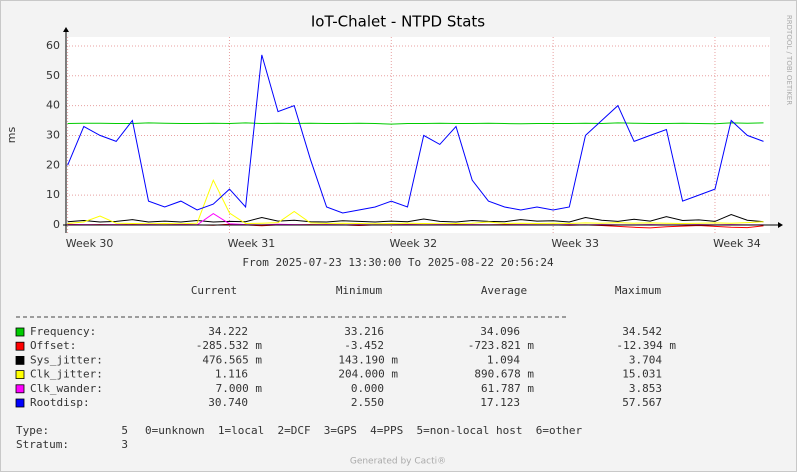 This screenshot has width=797, height=472. I want to click on x-axis-arrow, so click(780, 224).